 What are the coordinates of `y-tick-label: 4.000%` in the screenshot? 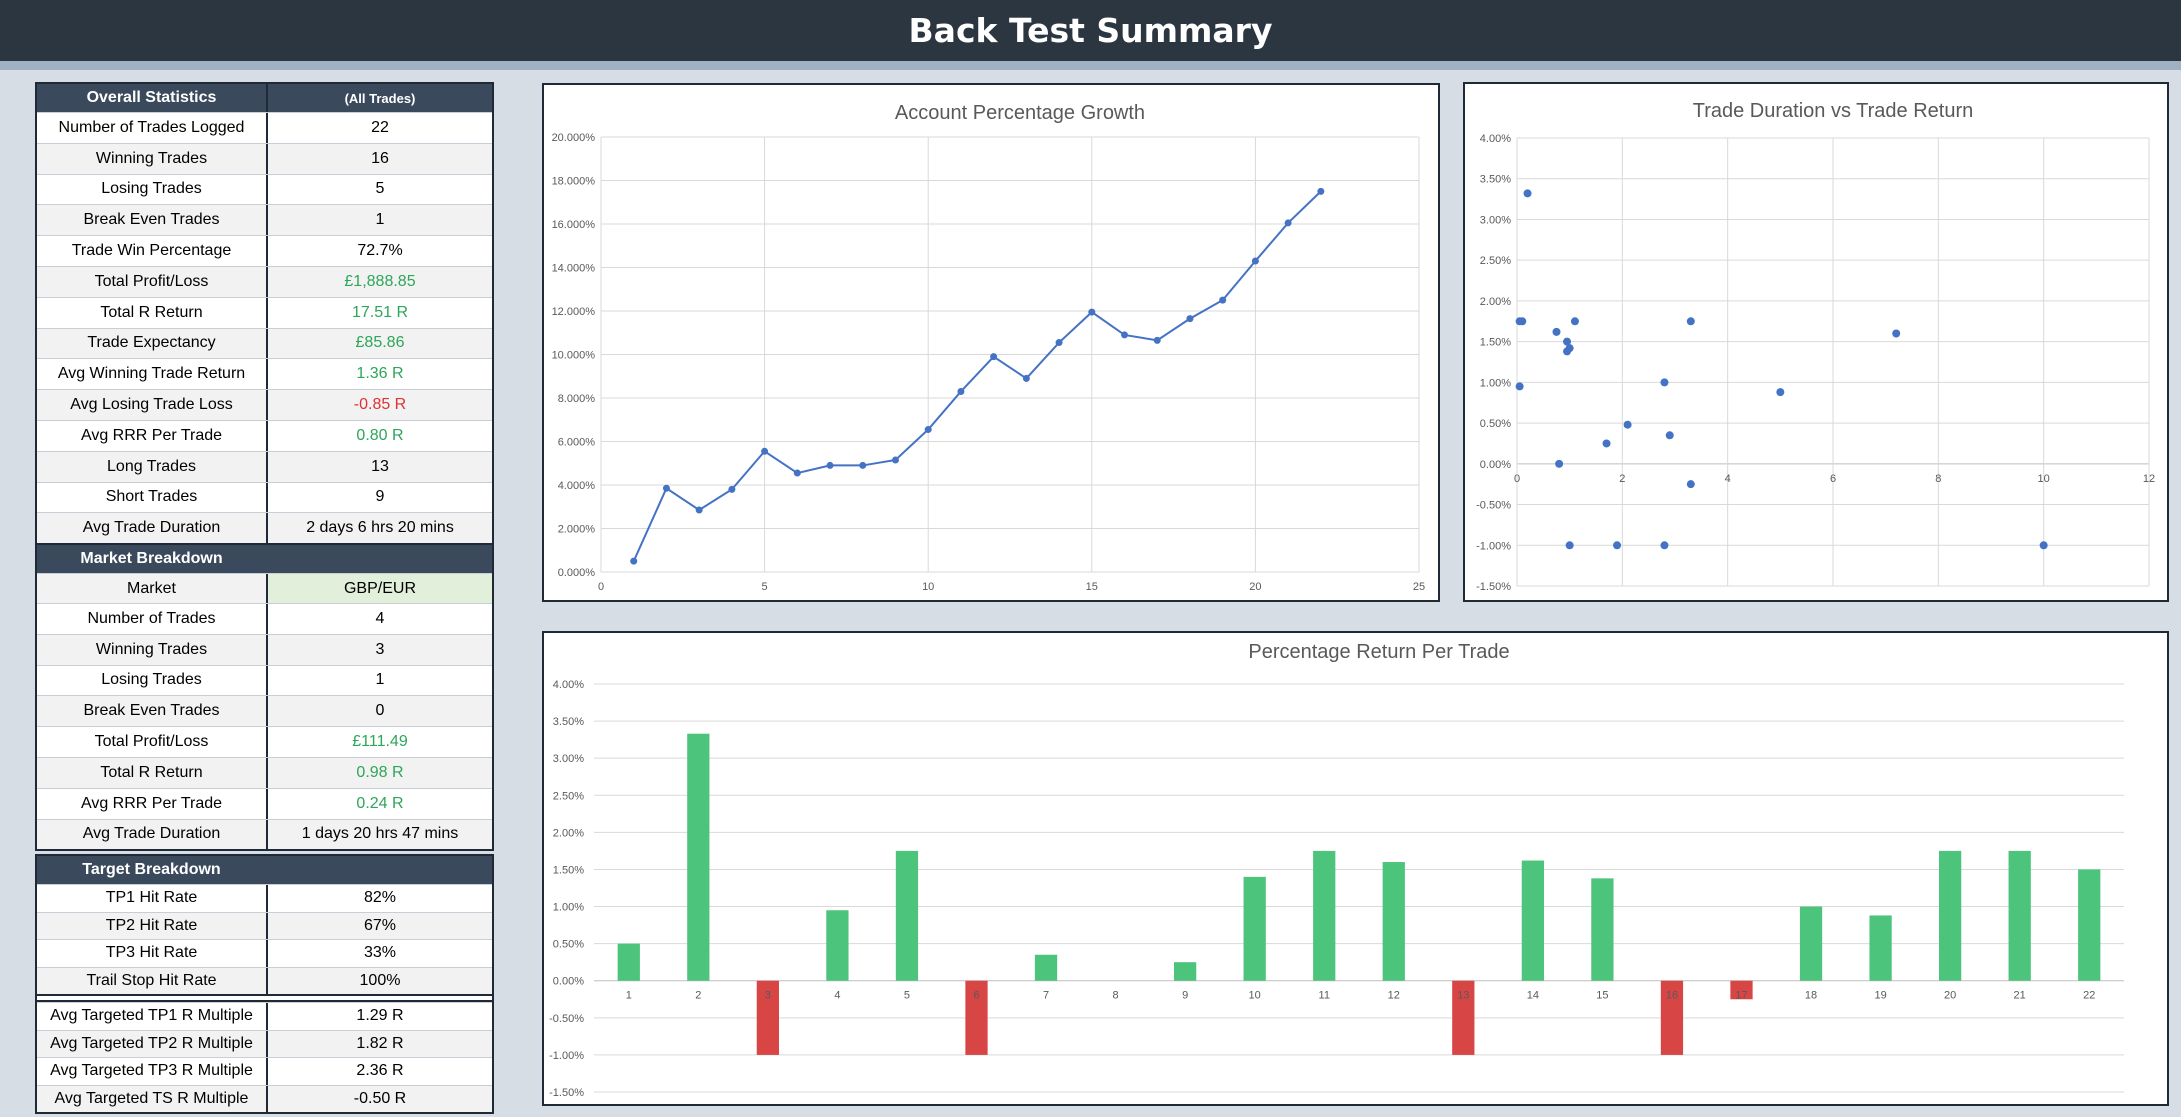 It's located at (577, 486).